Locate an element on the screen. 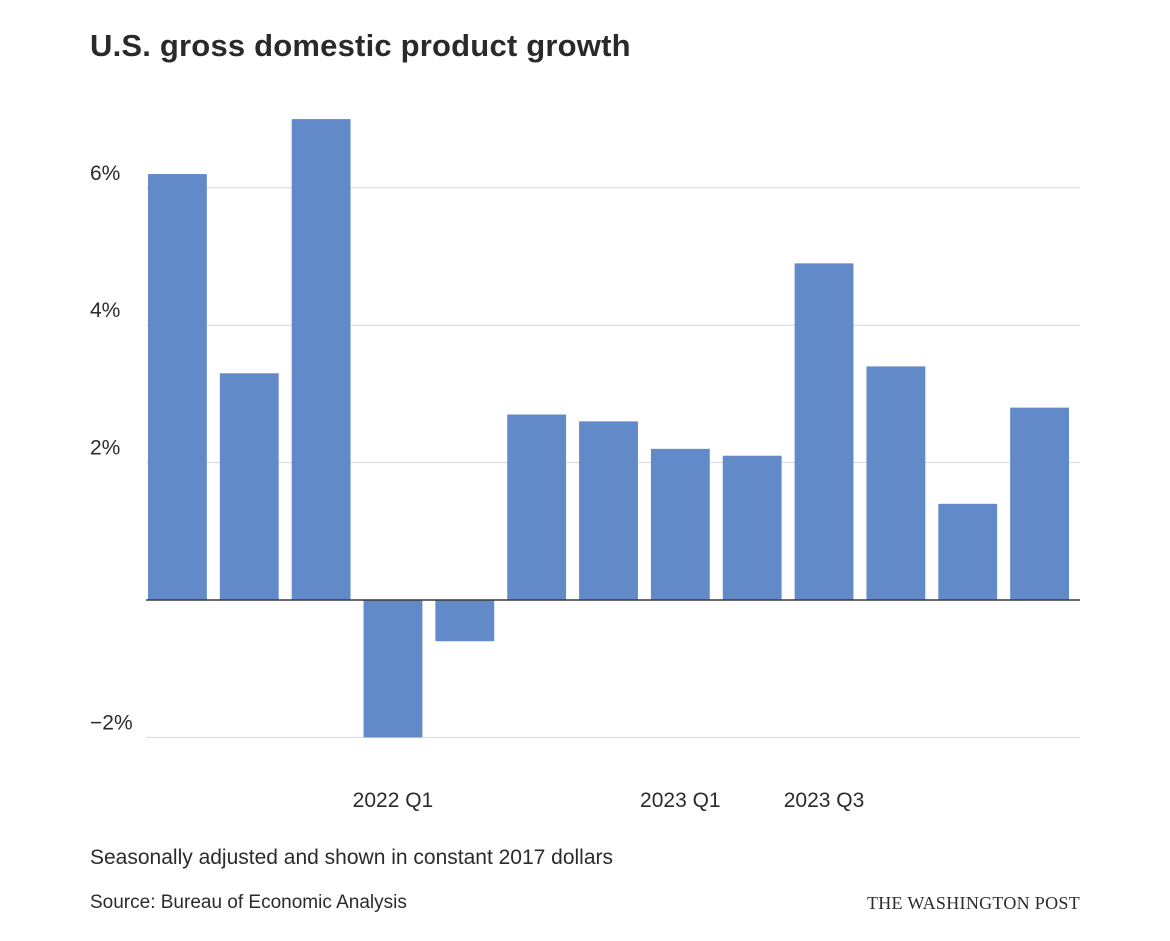 This screenshot has height=941, width=1170. y-tick-label: 2% is located at coordinates (105, 448).